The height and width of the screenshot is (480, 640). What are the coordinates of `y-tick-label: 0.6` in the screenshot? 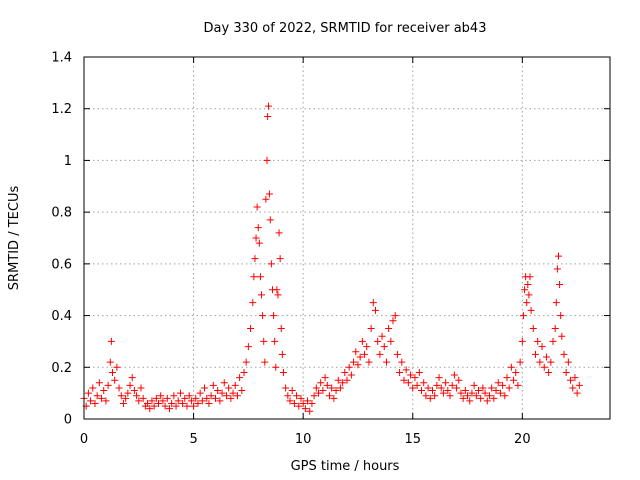 It's located at (61, 264).